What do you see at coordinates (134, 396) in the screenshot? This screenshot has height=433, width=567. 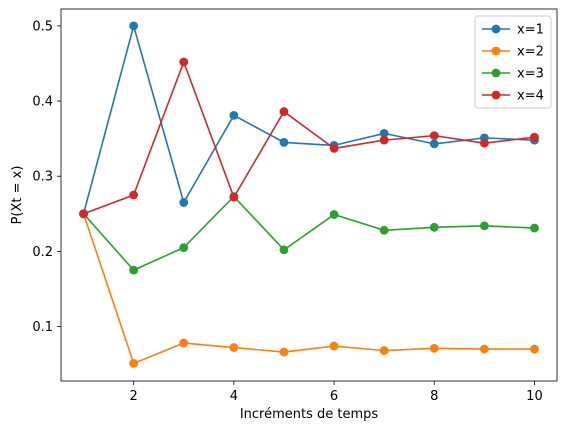 I see `x-tick-label: 2` at bounding box center [134, 396].